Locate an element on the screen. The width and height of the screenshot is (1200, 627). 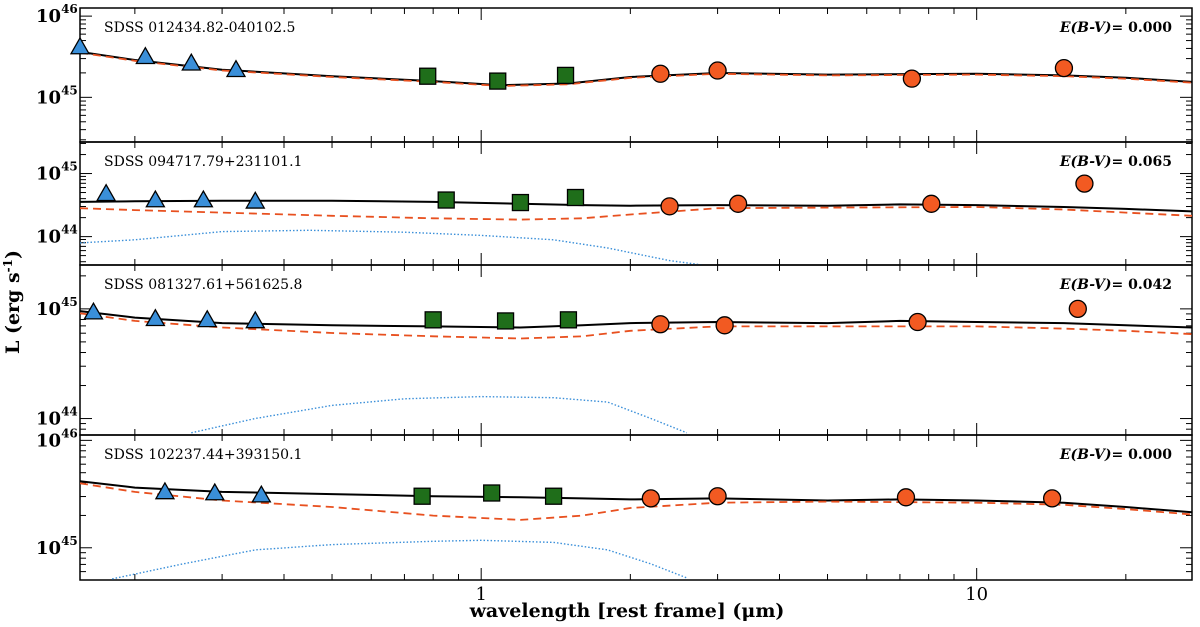
x-tick-label: 10 is located at coordinates (976, 594).